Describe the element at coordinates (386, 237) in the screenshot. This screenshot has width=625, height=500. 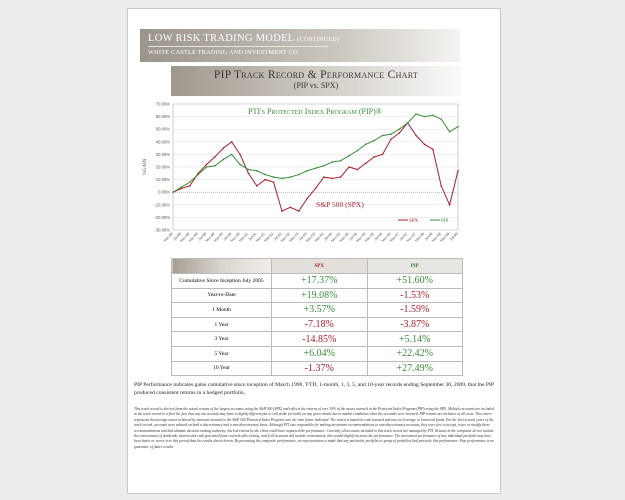
I see `x-tick-label: Nov-06` at that location.